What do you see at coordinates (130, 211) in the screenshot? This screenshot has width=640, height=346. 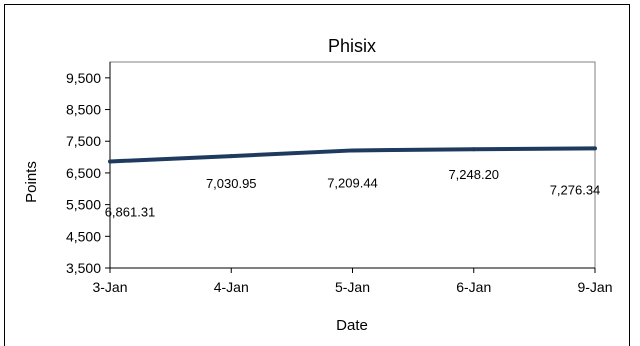 I see `data-label: 6,861.31` at bounding box center [130, 211].